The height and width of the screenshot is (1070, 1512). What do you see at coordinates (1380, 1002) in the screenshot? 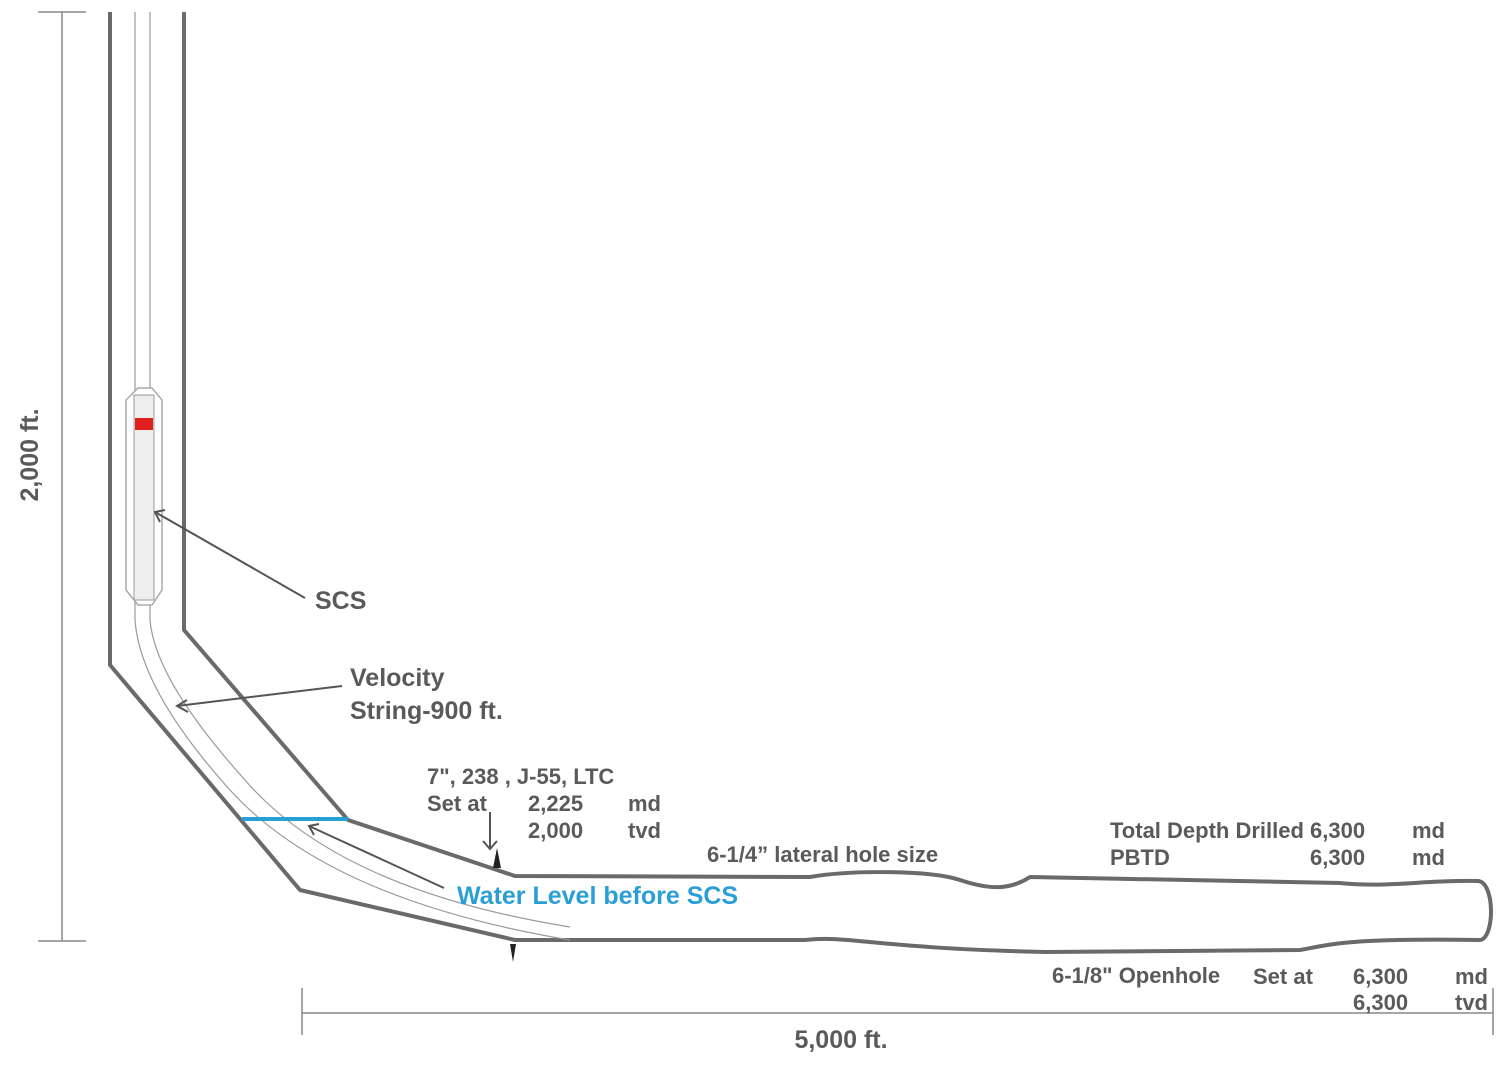
I see `openhole-tvd: 6,300` at bounding box center [1380, 1002].